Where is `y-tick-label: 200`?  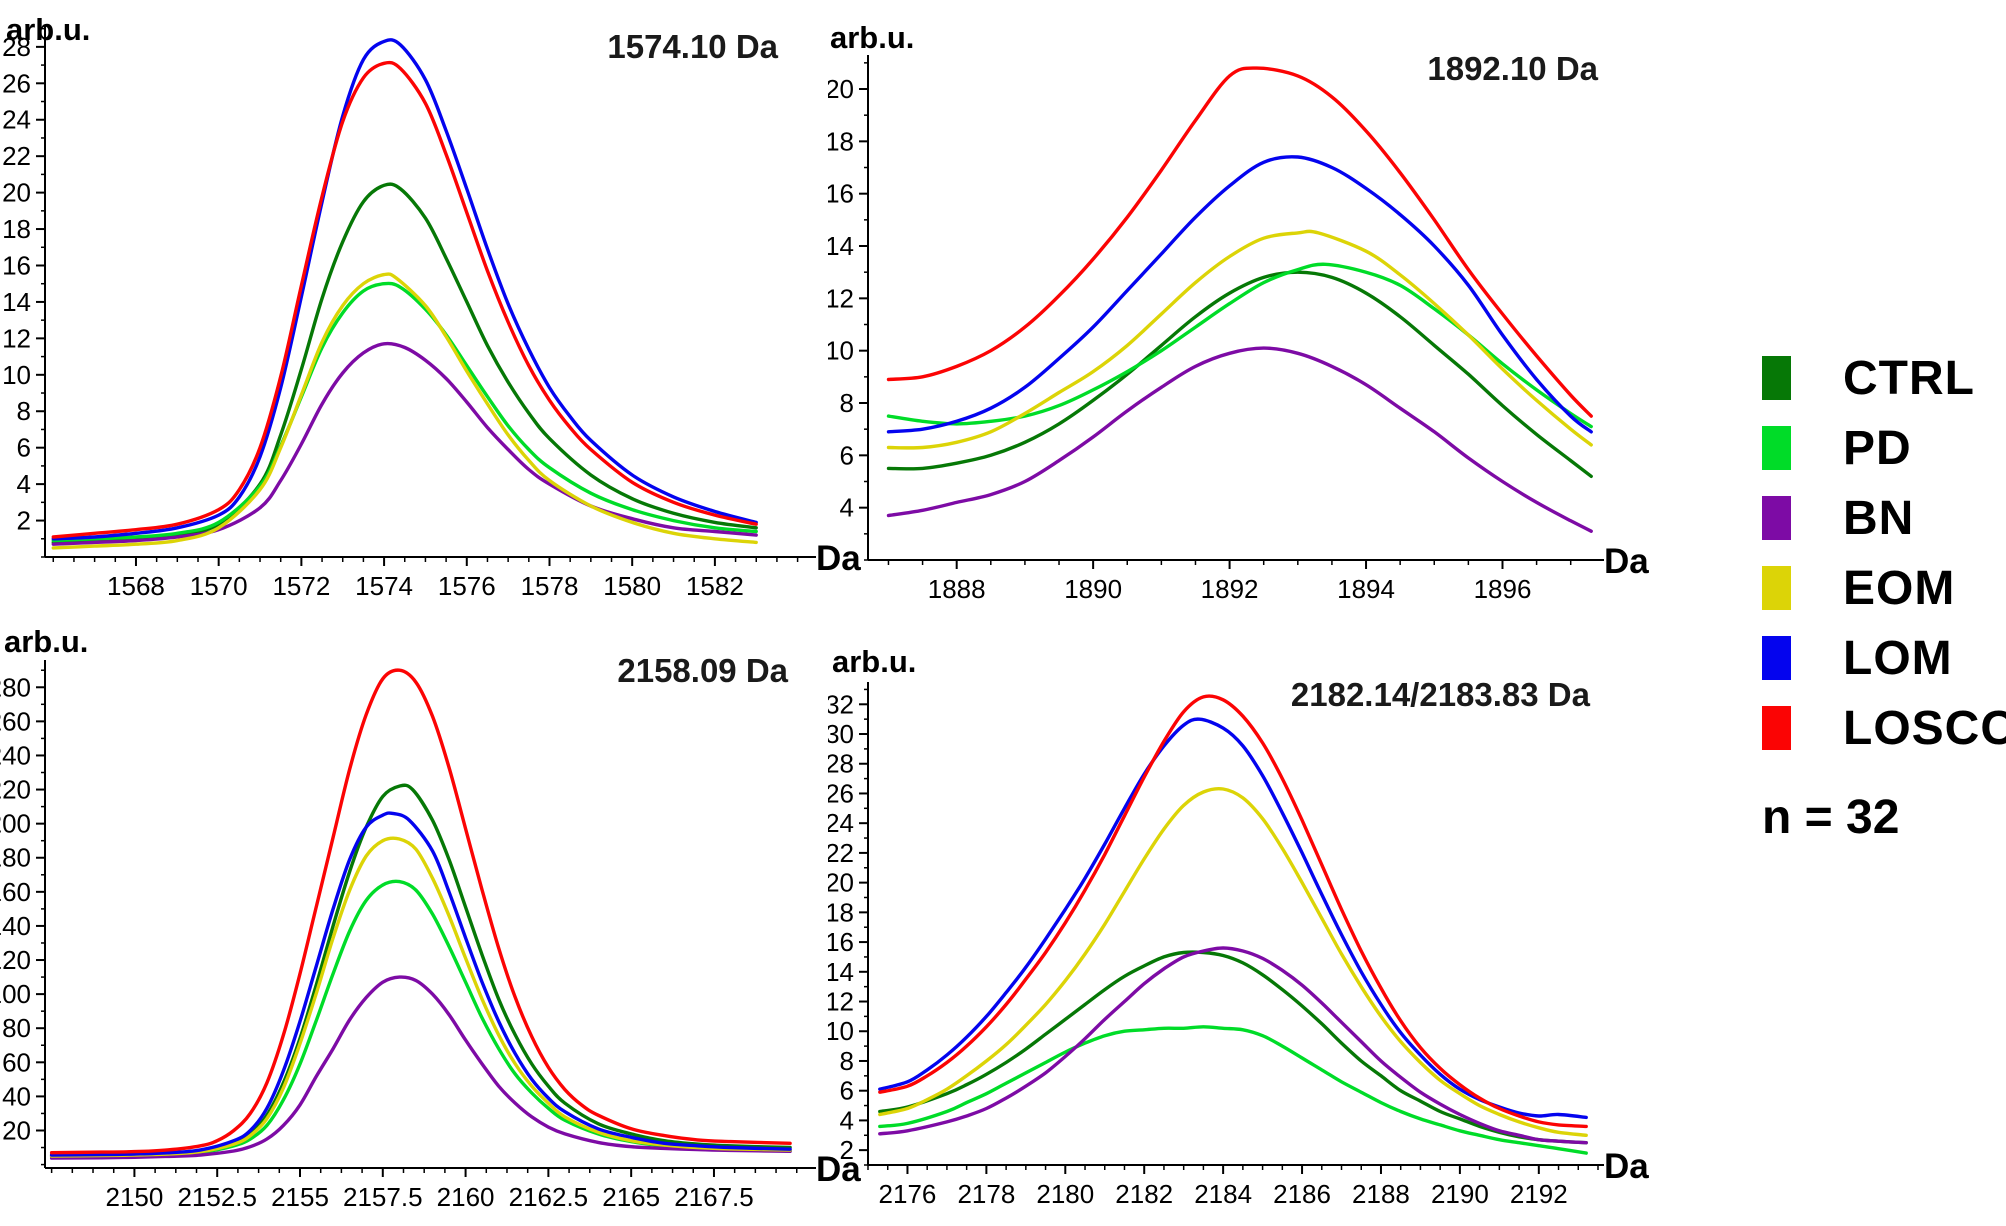 y-tick-label: 200 is located at coordinates (15, 824).